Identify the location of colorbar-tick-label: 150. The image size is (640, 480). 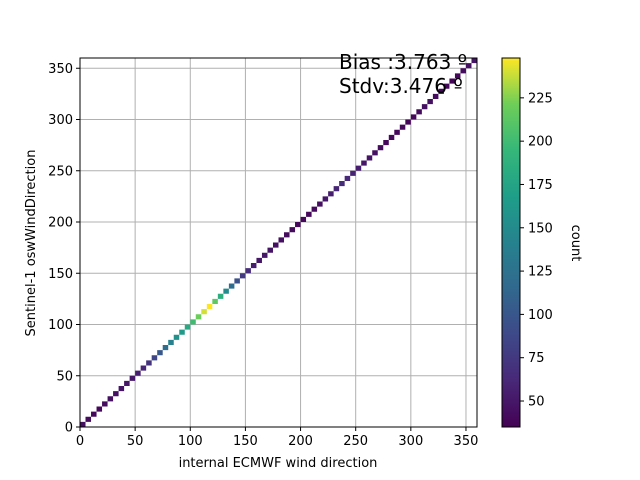
(540, 228).